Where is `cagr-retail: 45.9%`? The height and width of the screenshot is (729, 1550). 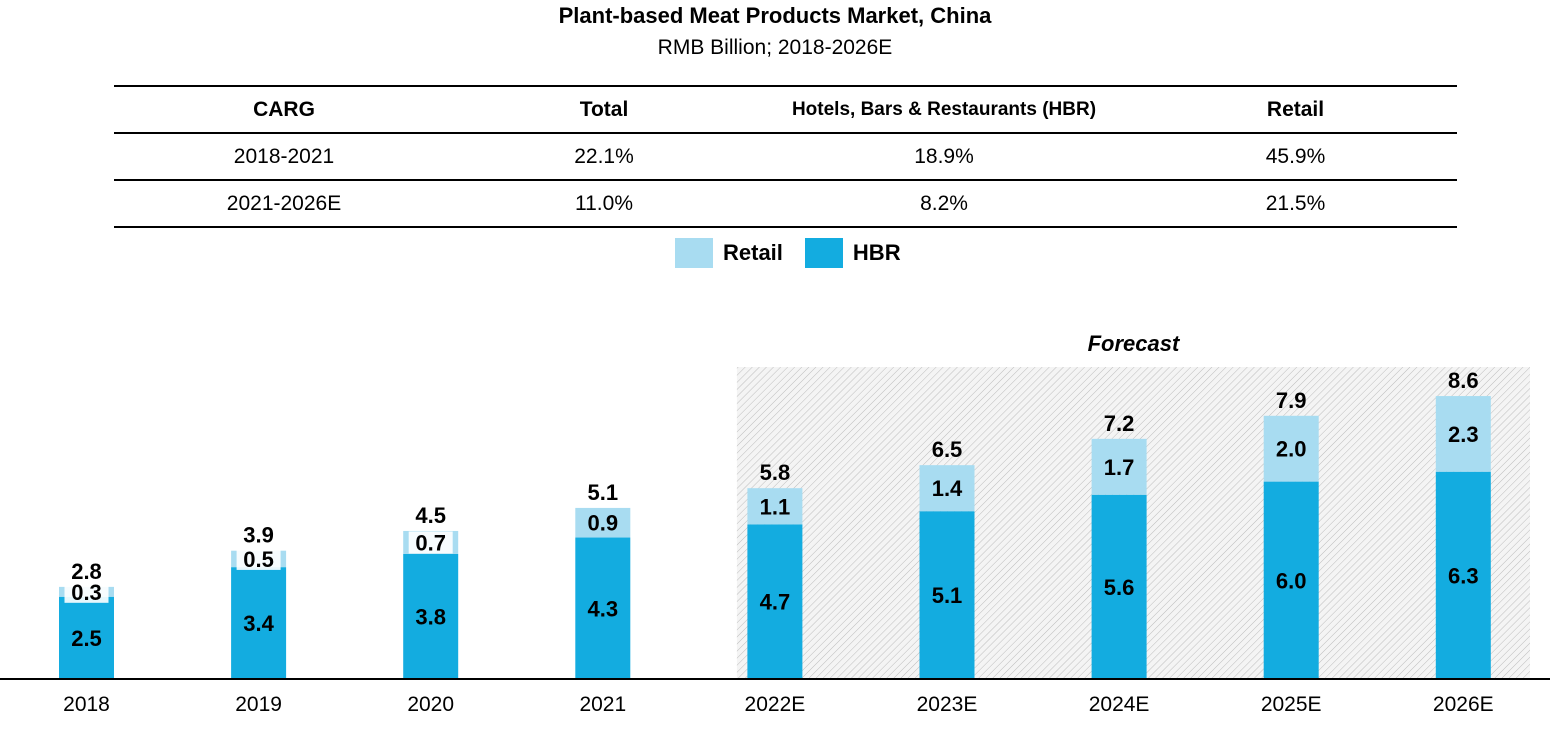
cagr-retail: 45.9% is located at coordinates (1295, 157).